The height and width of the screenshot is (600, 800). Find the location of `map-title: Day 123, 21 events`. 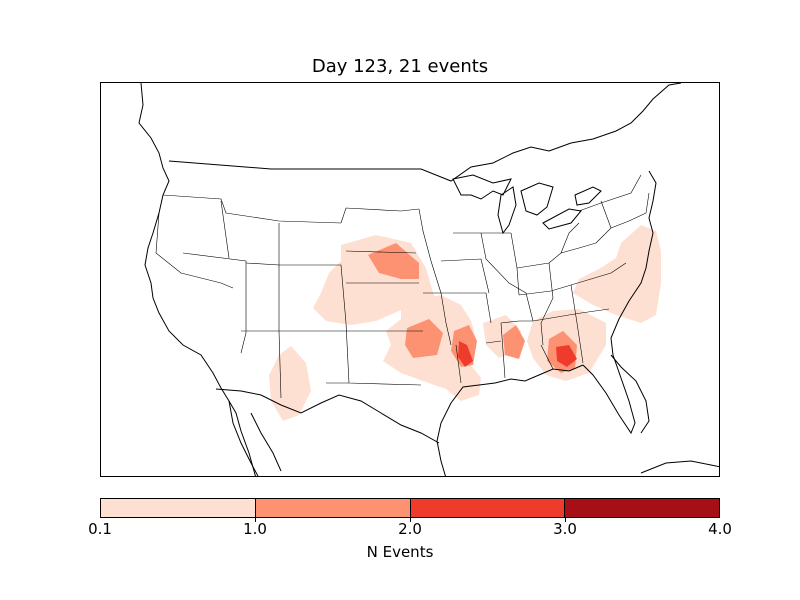

map-title: Day 123, 21 events is located at coordinates (400, 66).